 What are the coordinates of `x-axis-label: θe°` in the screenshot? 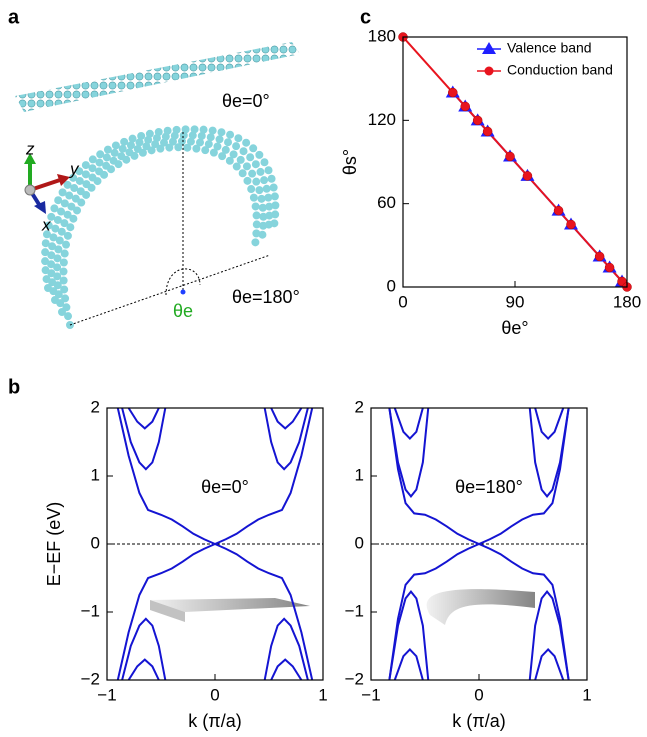 It's located at (514, 328).